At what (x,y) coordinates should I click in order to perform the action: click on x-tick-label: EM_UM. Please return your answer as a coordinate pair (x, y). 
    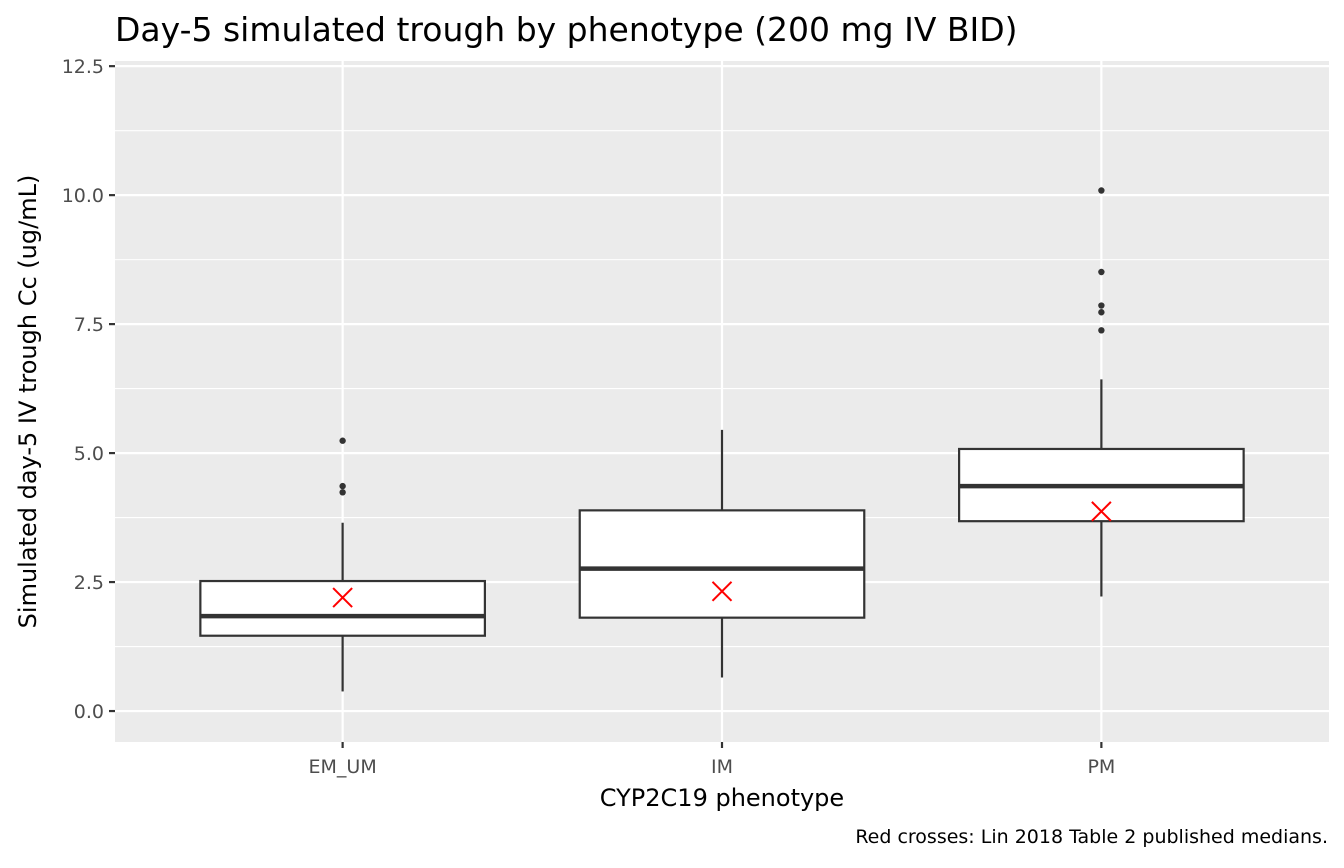
    Looking at the image, I should click on (343, 767).